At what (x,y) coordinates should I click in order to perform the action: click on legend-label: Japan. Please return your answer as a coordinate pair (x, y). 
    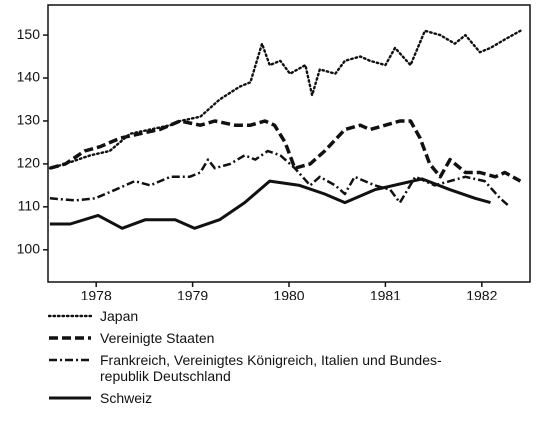
    Looking at the image, I should click on (119, 316).